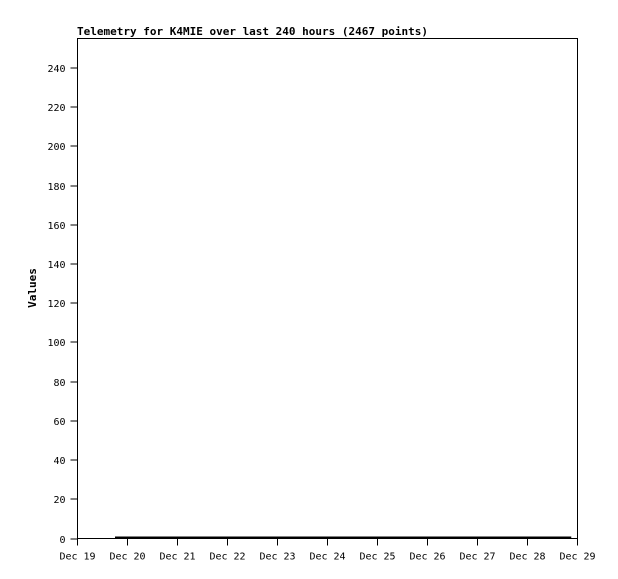 Image resolution: width=618 pixels, height=579 pixels. I want to click on x-tick-label: Dec 27, so click(477, 557).